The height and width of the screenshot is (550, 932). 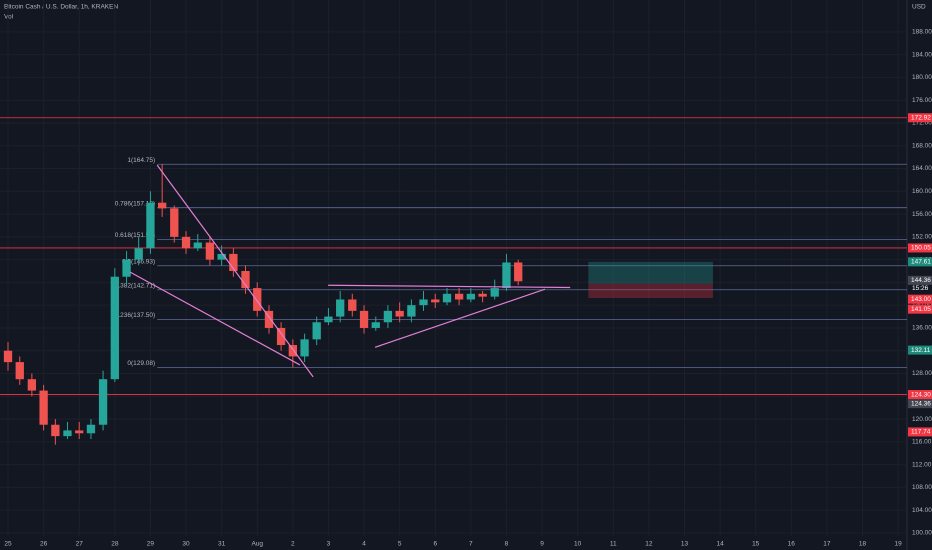 What do you see at coordinates (922, 123) in the screenshot?
I see `y-tick-label: 172.00` at bounding box center [922, 123].